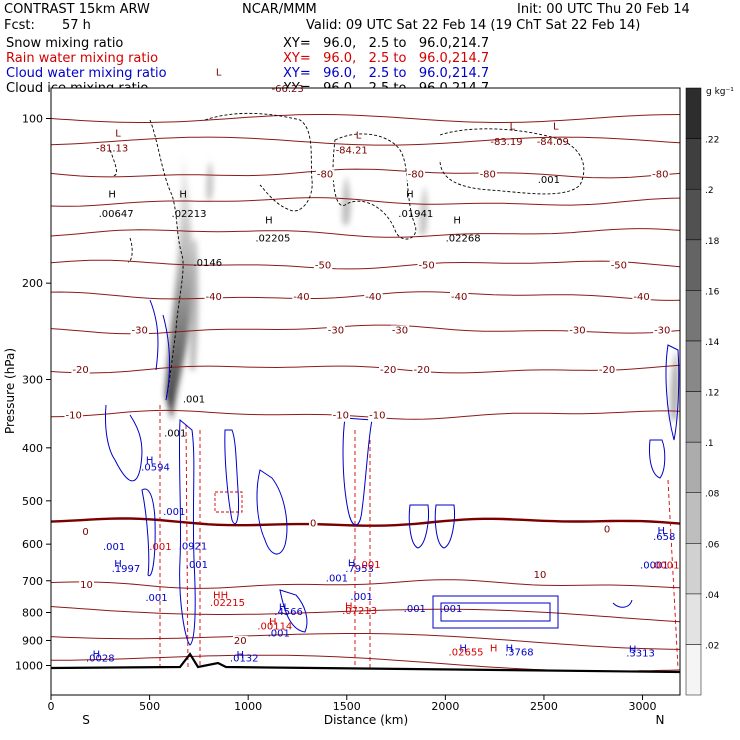  Describe the element at coordinates (488, 174) in the screenshot. I see `contour-label: -80` at that location.